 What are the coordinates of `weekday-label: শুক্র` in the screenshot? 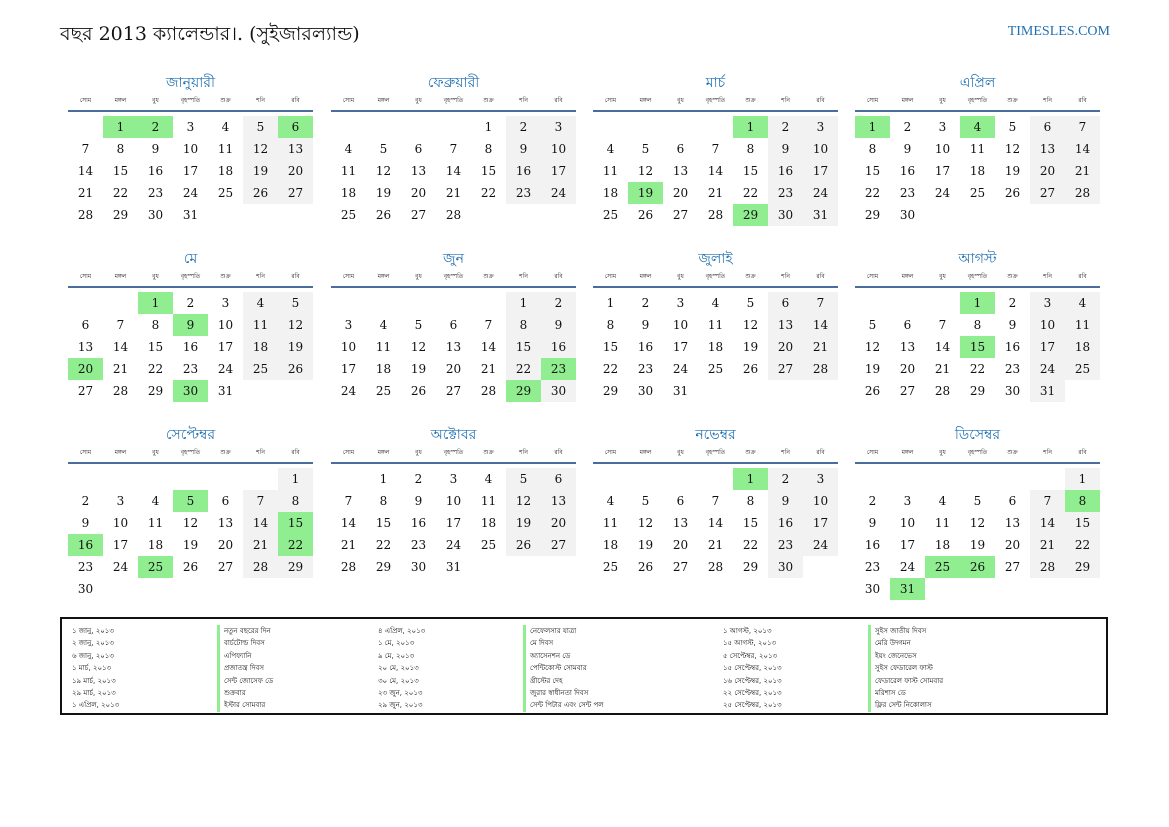 It's located at (225, 100).